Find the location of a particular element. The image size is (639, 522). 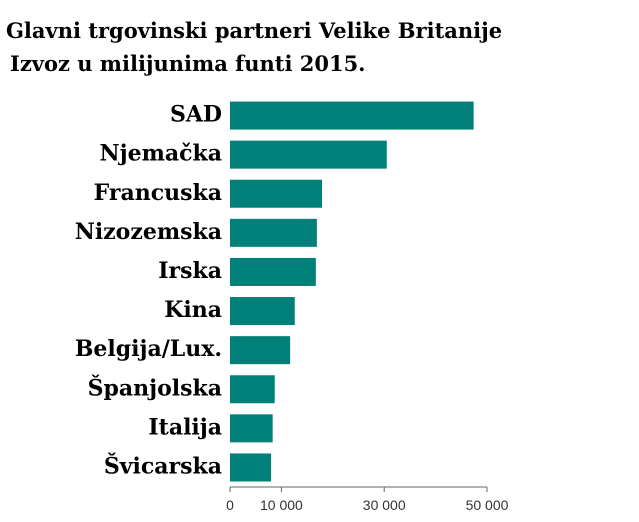

x-tick-label: 50 000 is located at coordinates (487, 505).